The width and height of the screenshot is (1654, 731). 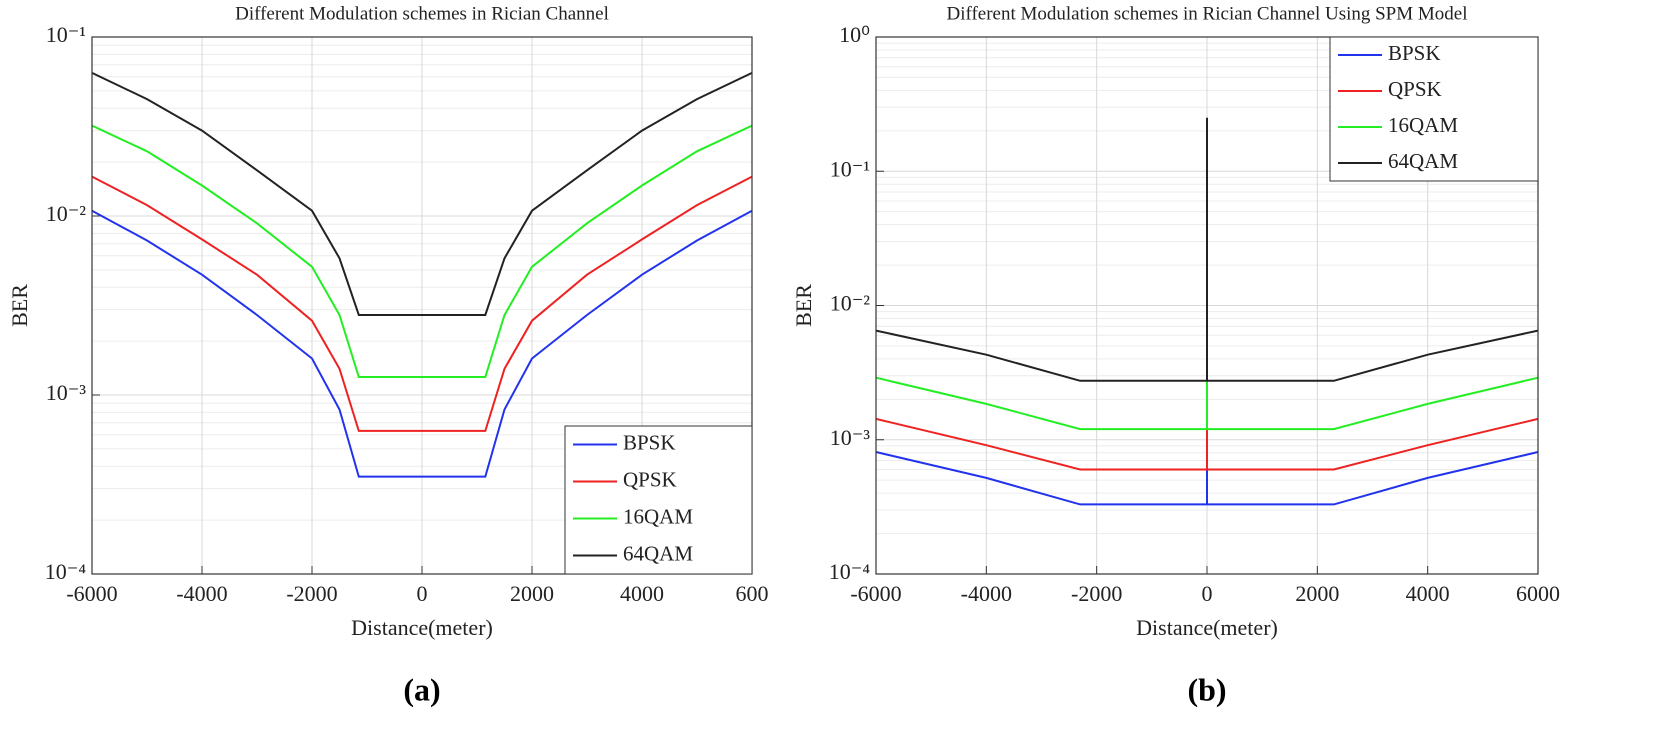 What do you see at coordinates (854, 34) in the screenshot?
I see `y-tick-label: 10⁰` at bounding box center [854, 34].